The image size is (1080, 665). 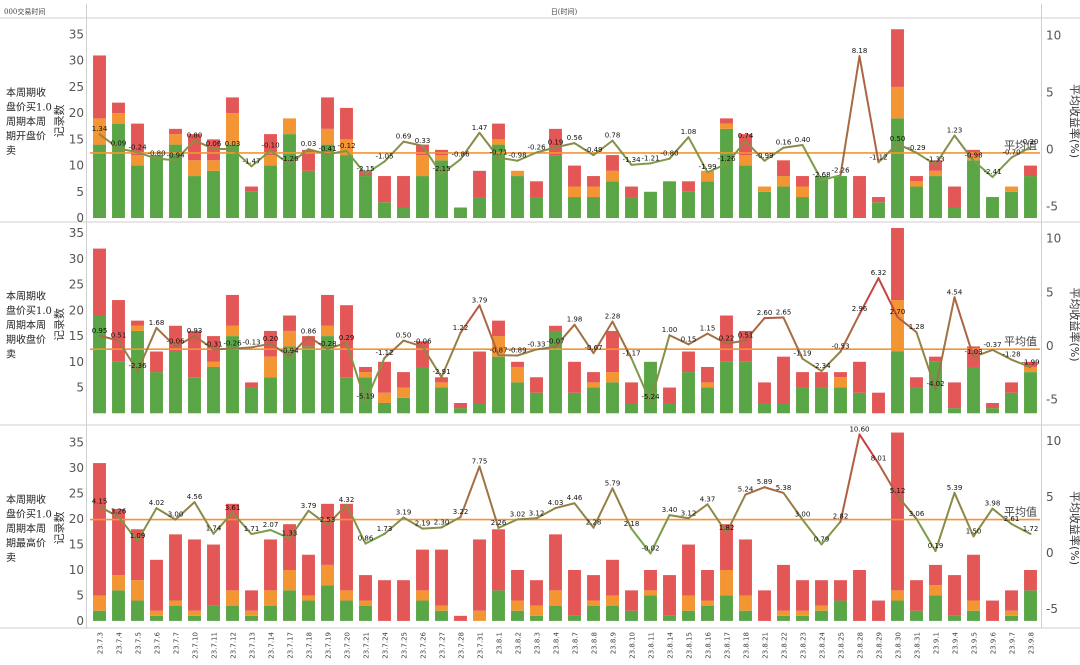 What do you see at coordinates (26, 528) in the screenshot?
I see `row-label-line: 周期本周` at bounding box center [26, 528].